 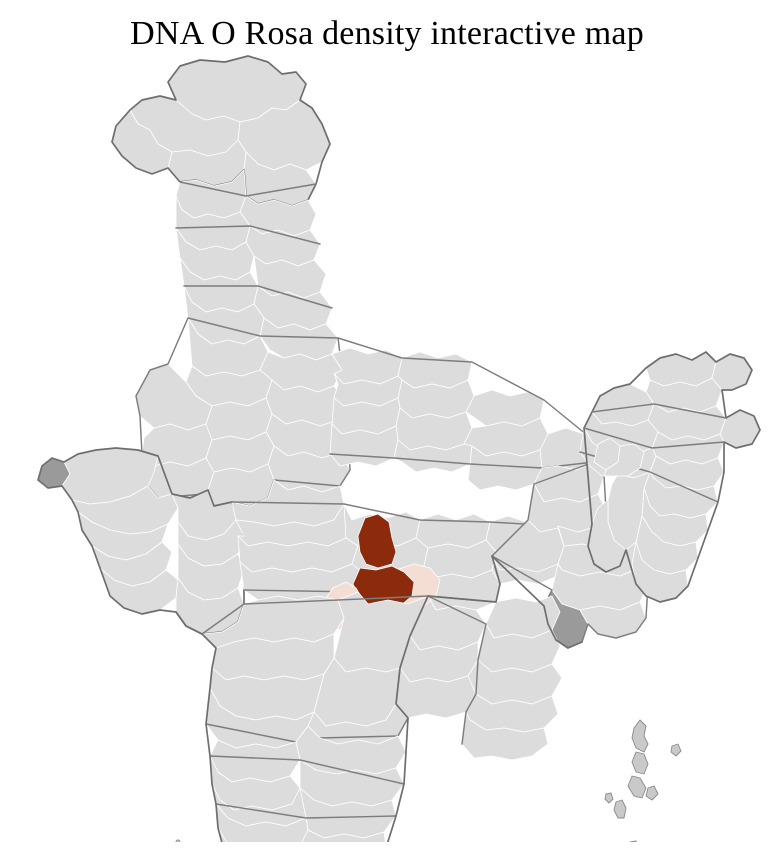 What do you see at coordinates (257, 265) in the screenshot?
I see `state-north-plains` at bounding box center [257, 265].